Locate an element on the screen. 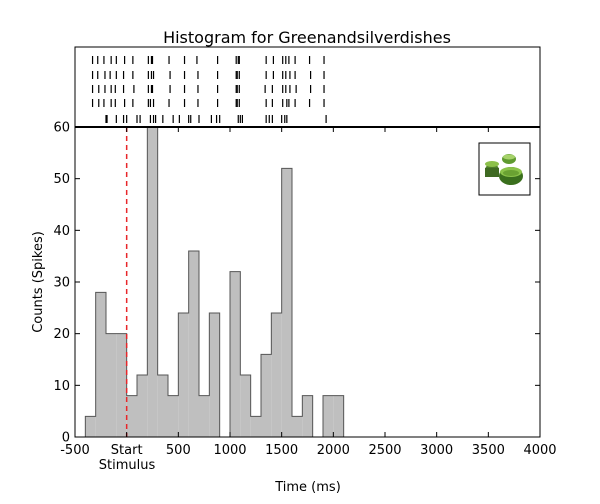  x-tick-label: 1500 is located at coordinates (281, 450).